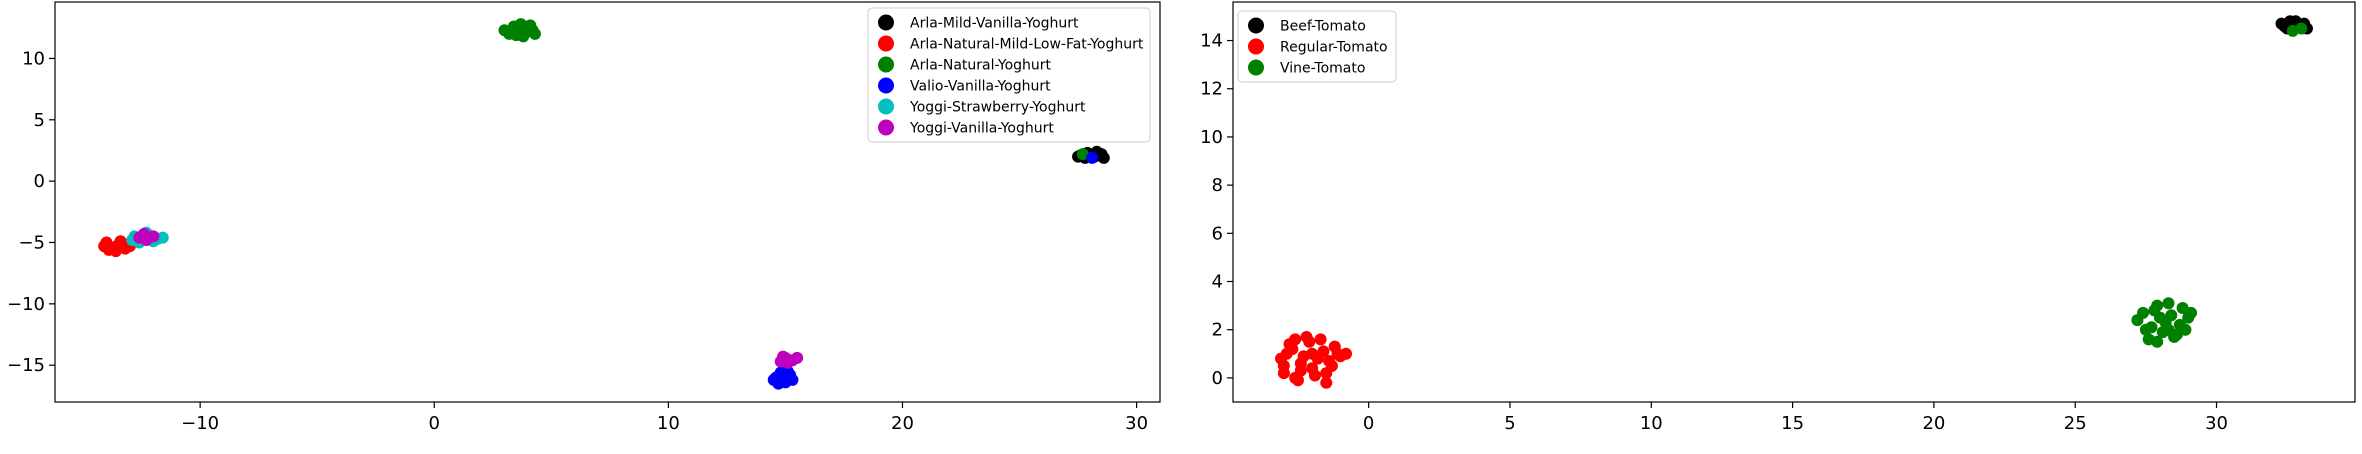 The height and width of the screenshot is (454, 2362). What do you see at coordinates (1211, 89) in the screenshot?
I see `y-tick-label-1-6: 12` at bounding box center [1211, 89].